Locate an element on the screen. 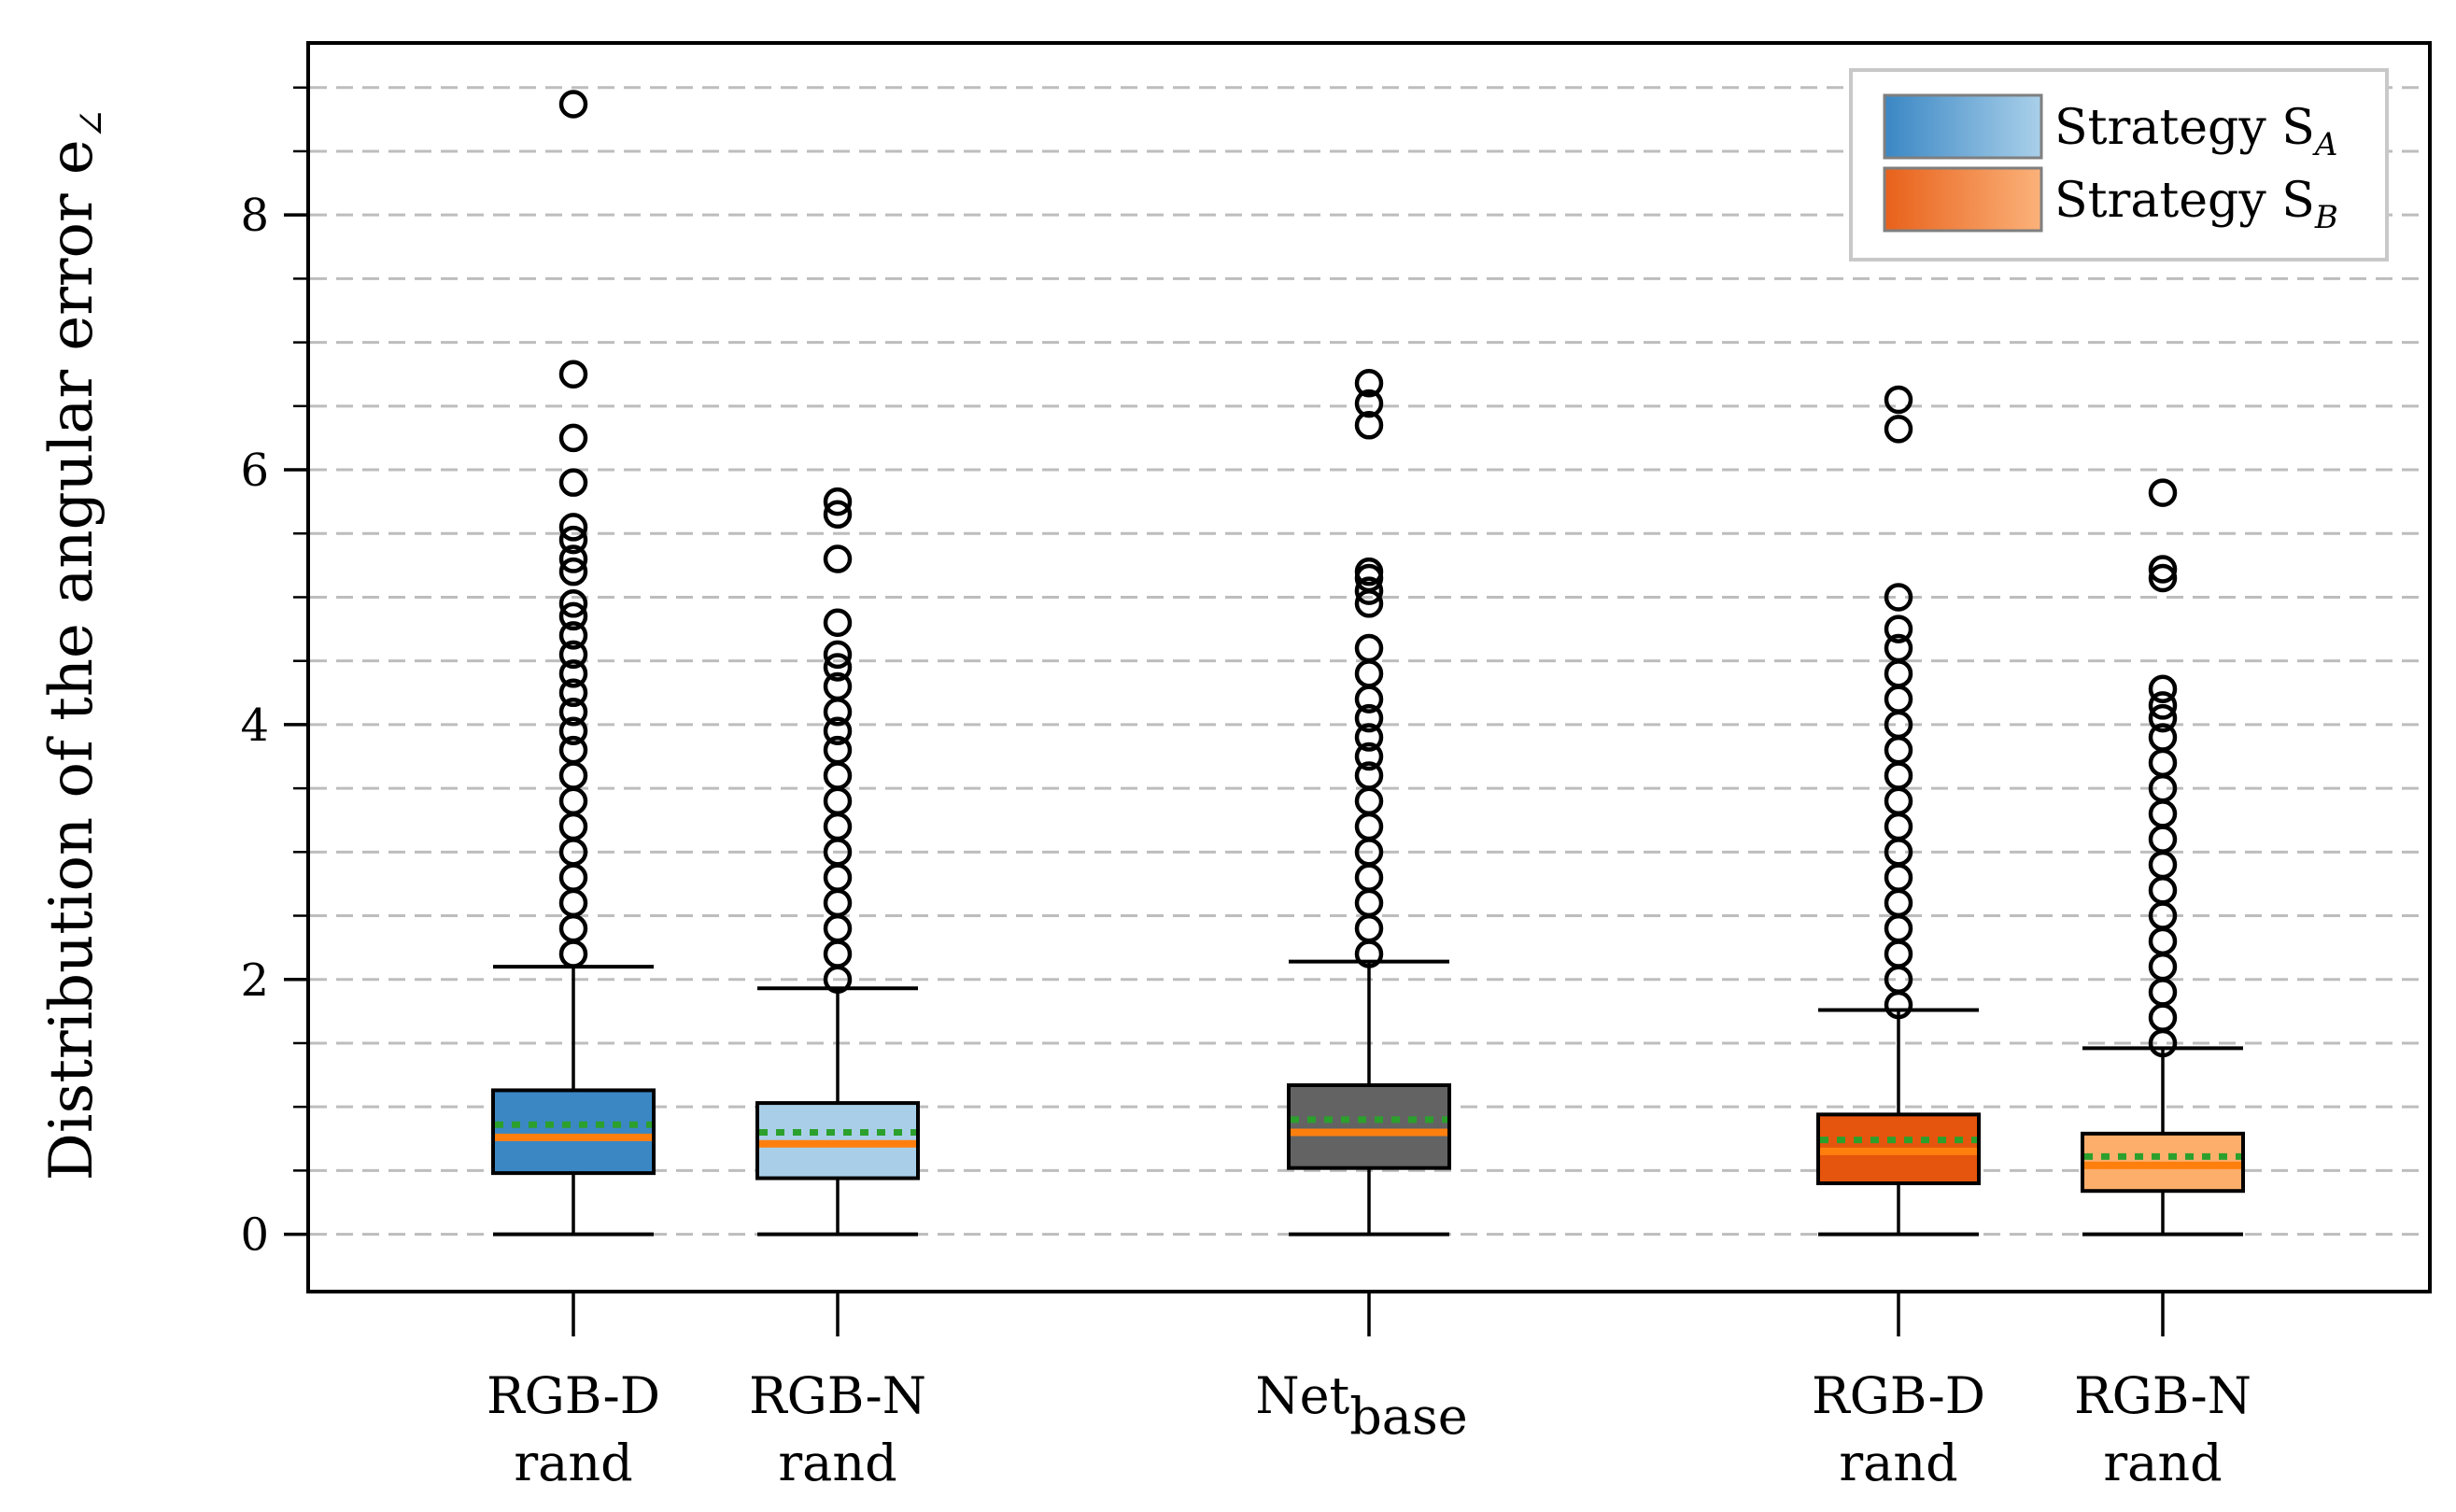  y-tick-label: 6 is located at coordinates (254, 471).